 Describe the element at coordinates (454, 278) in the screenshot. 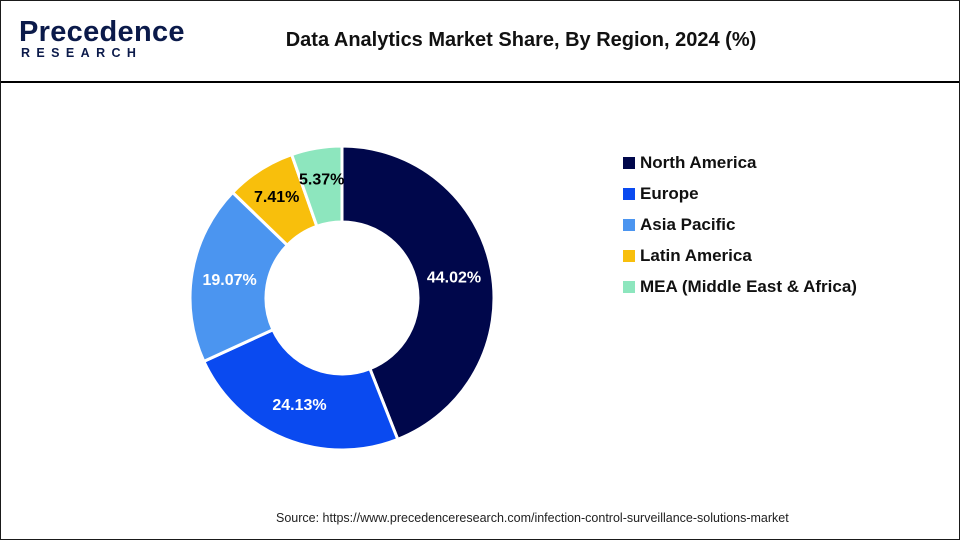

I see `data-label-north-america: 44.02%` at that location.